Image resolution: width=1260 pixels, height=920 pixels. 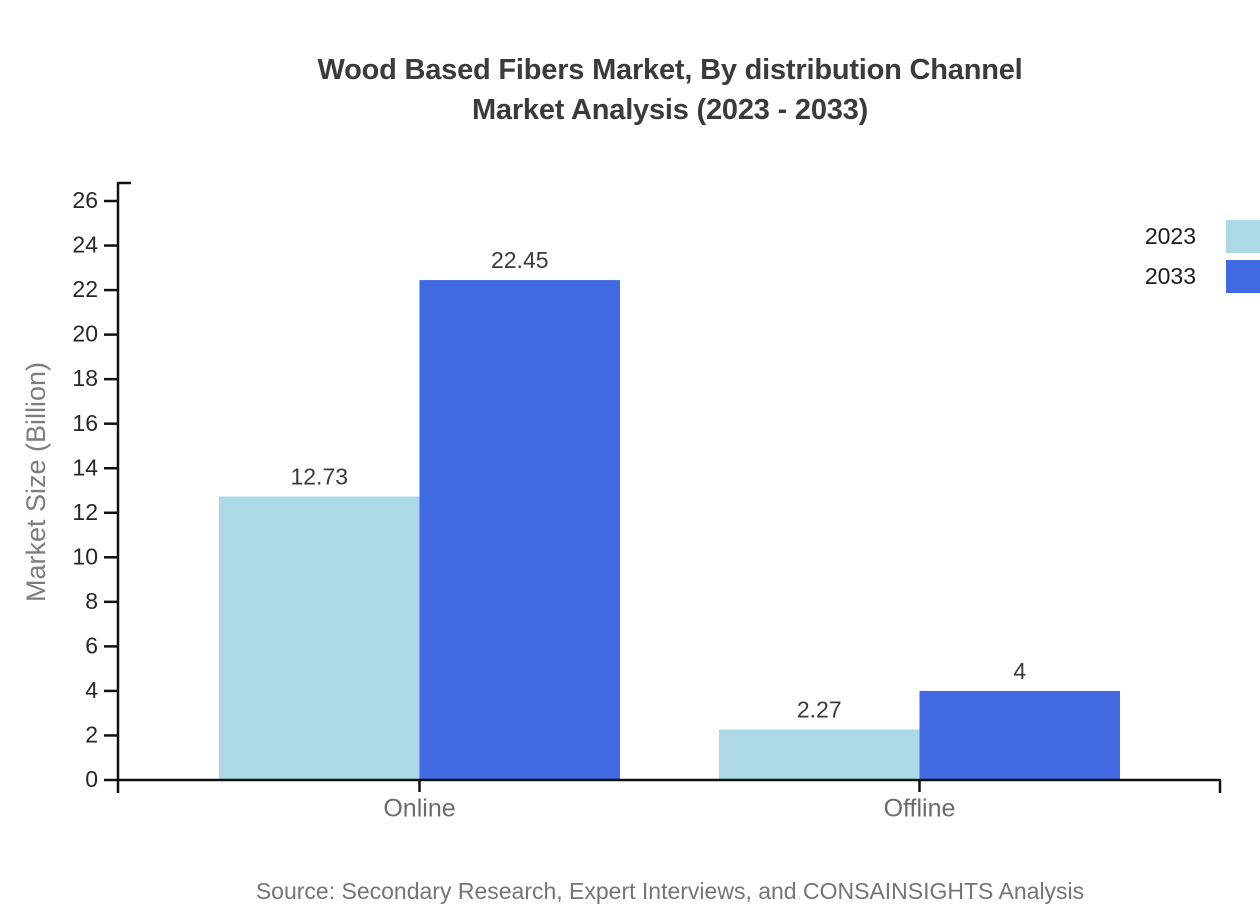 What do you see at coordinates (319, 477) in the screenshot?
I see `value-label-online-2023: 12.73` at bounding box center [319, 477].